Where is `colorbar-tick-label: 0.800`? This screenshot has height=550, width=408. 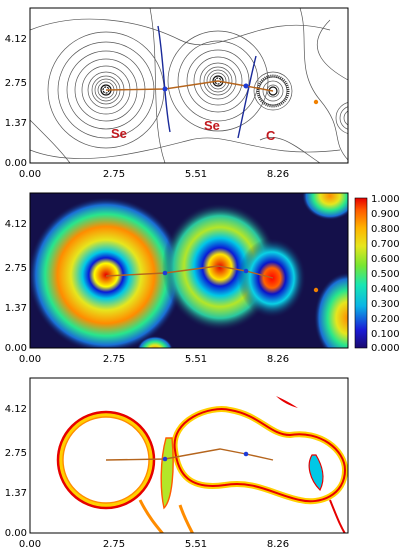
colorbar-tick-label: 0.800 is located at coordinates (385, 229).